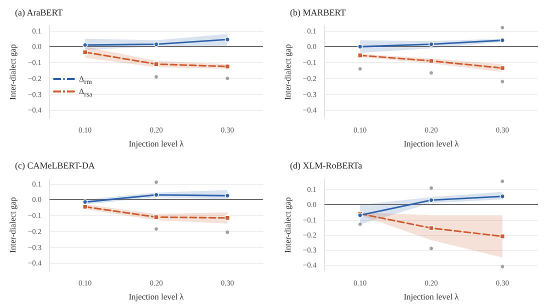 This screenshot has width=550, height=306. What do you see at coordinates (326, 165) in the screenshot?
I see `chart-title: (d) XLM-RoBERTa` at bounding box center [326, 165].